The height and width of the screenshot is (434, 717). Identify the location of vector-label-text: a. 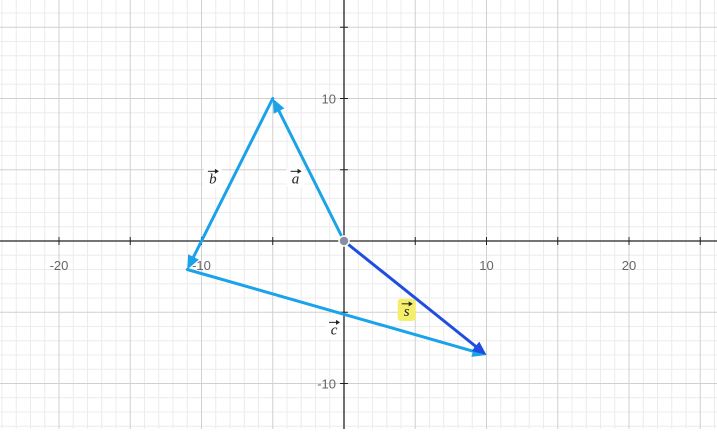
(296, 179).